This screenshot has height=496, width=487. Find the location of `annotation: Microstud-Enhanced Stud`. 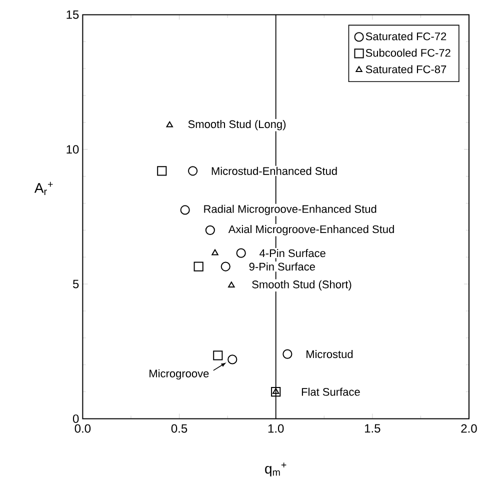

annotation: Microstud-Enhanced Stud is located at coordinates (274, 170).